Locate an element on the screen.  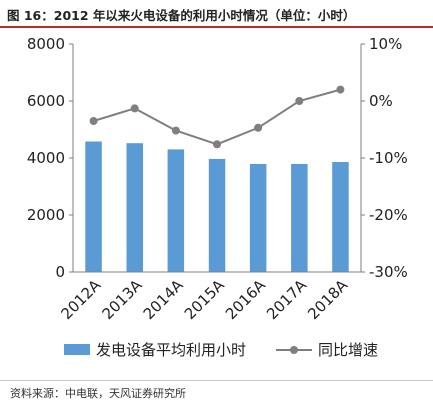
x-tick-label: 2016A is located at coordinates (245, 299).